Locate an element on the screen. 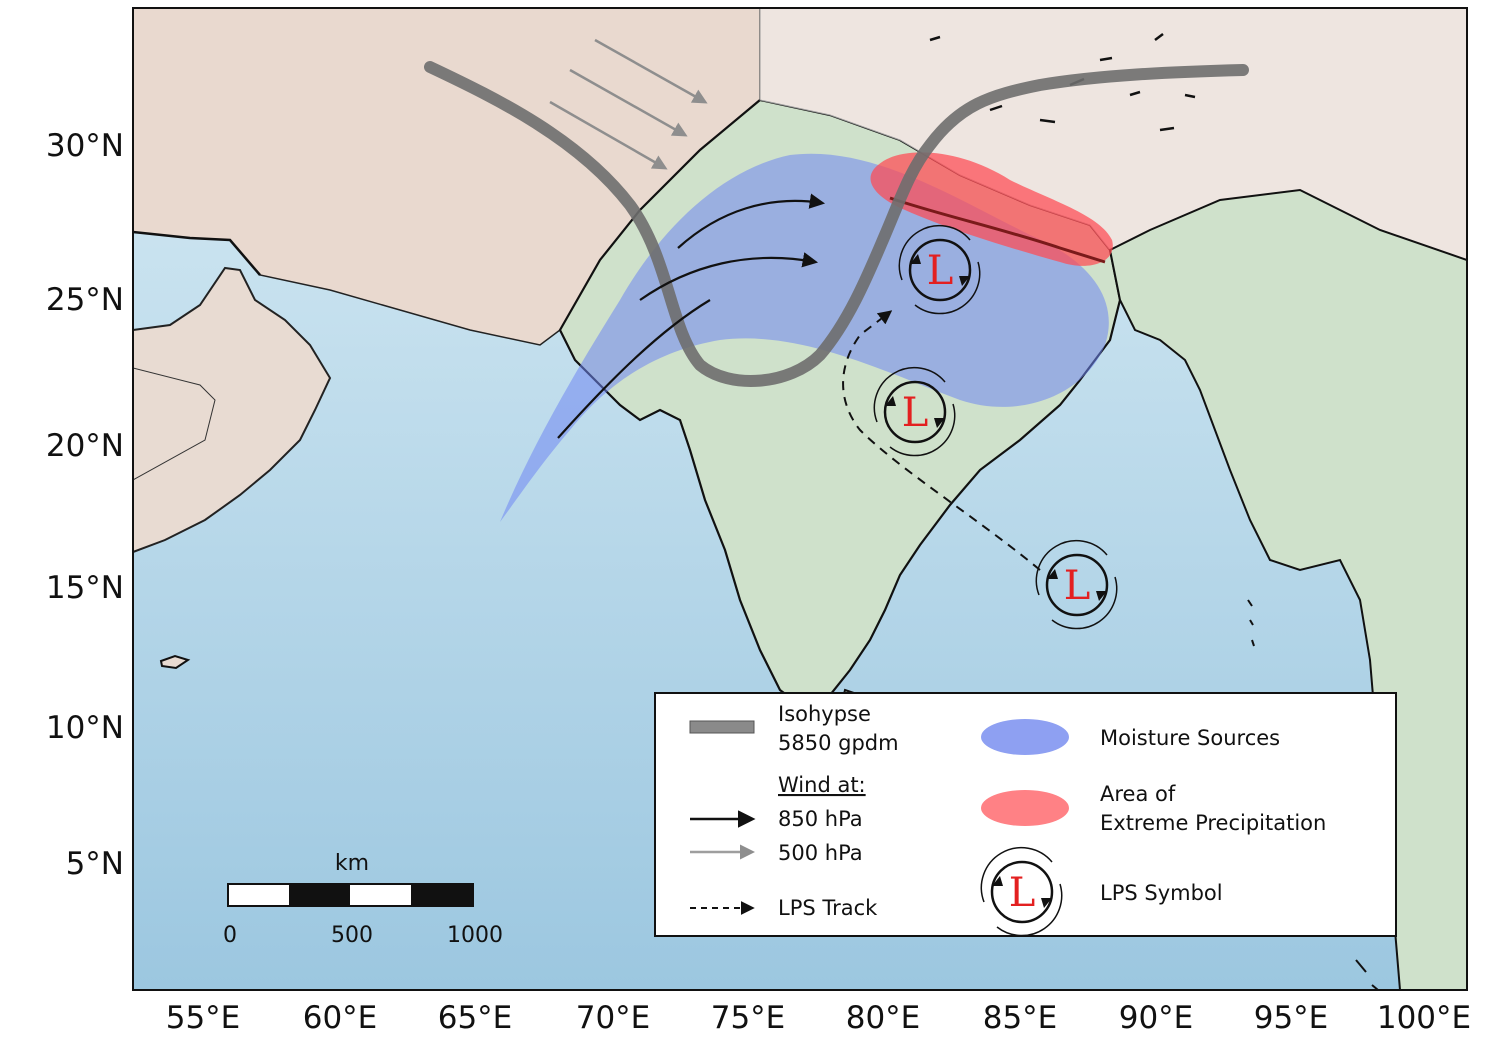  lat-tick-5n: 5°N is located at coordinates (94, 864).